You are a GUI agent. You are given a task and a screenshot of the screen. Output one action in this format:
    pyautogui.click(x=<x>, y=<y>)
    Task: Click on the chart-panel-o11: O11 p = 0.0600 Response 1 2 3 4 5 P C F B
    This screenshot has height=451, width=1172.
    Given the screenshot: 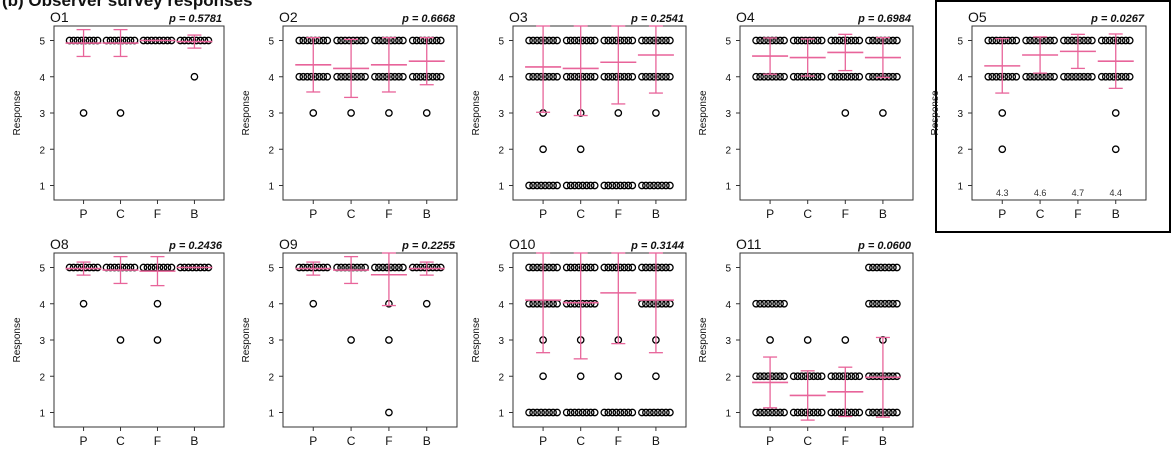 What is the action you would take?
    pyautogui.click(x=806, y=342)
    